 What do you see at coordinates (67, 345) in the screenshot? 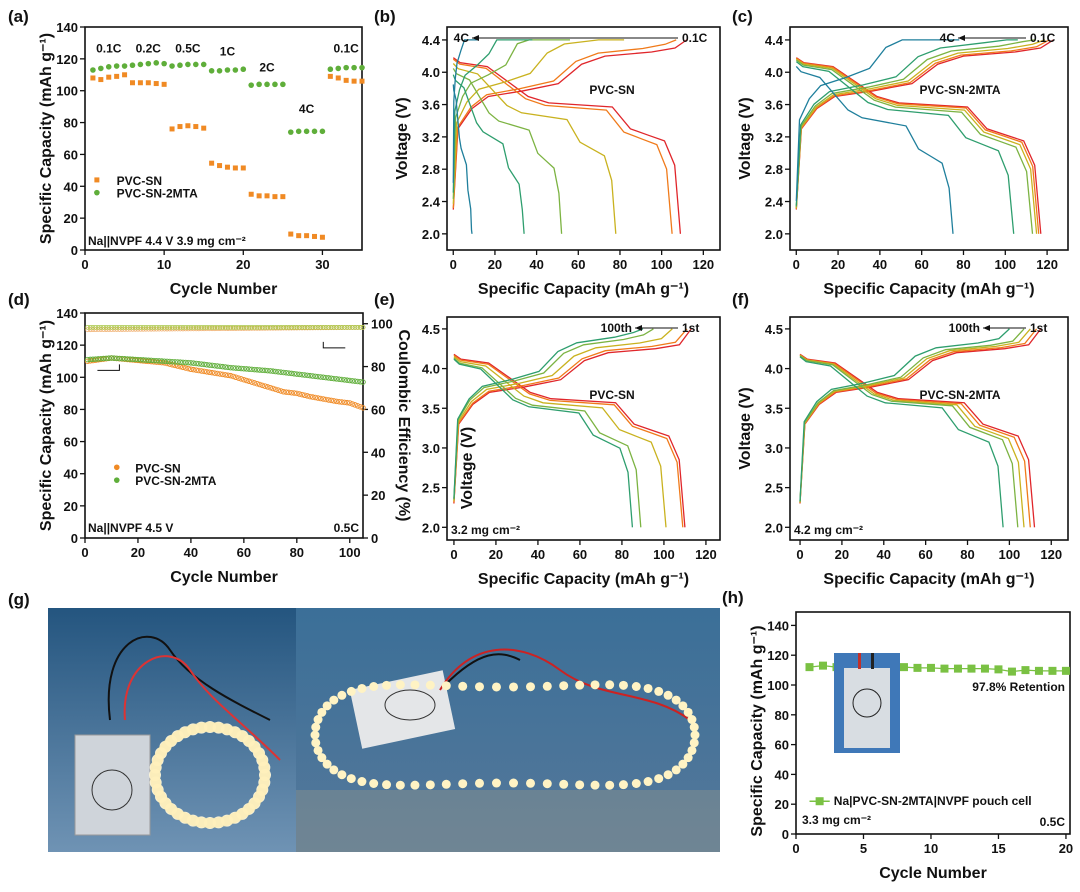
I see `y-tick-label: 120` at bounding box center [67, 345].